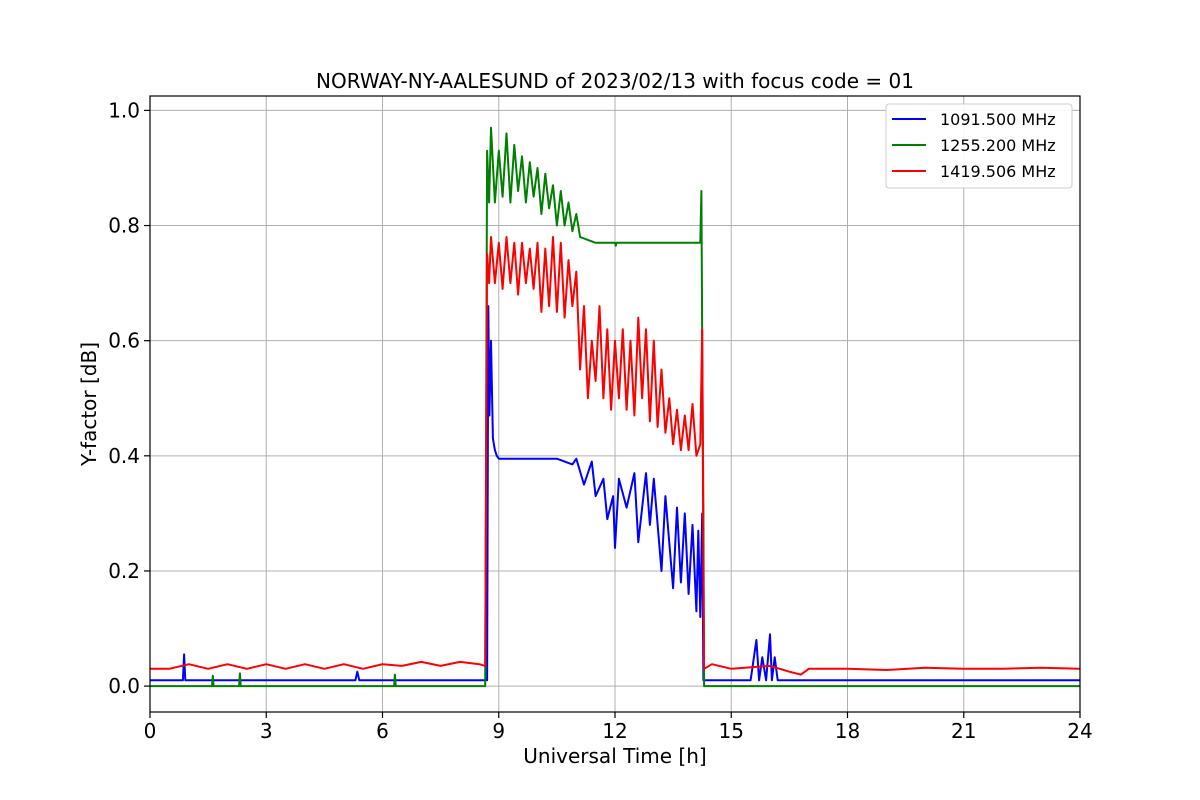 The width and height of the screenshot is (1200, 800). Describe the element at coordinates (382, 731) in the screenshot. I see `x-tick-label: 6` at that location.